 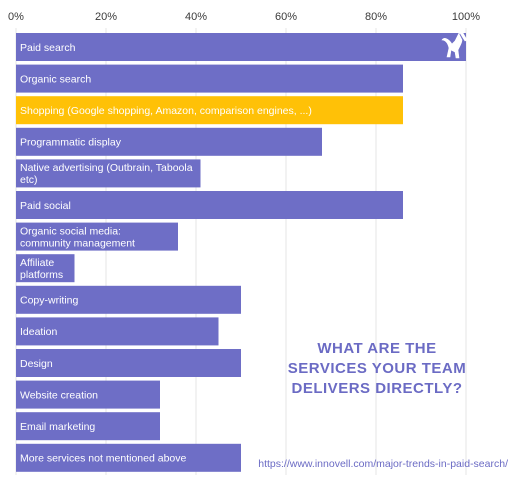 I want to click on bar-group: Website creation, so click(x=88, y=394).